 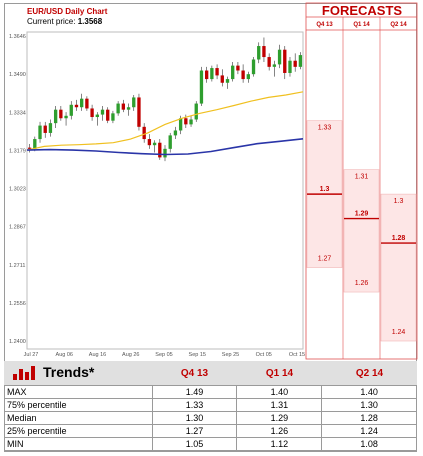 I want to click on table-row: 75% percentile 1.33 1.31 1.30, so click(x=210, y=405).